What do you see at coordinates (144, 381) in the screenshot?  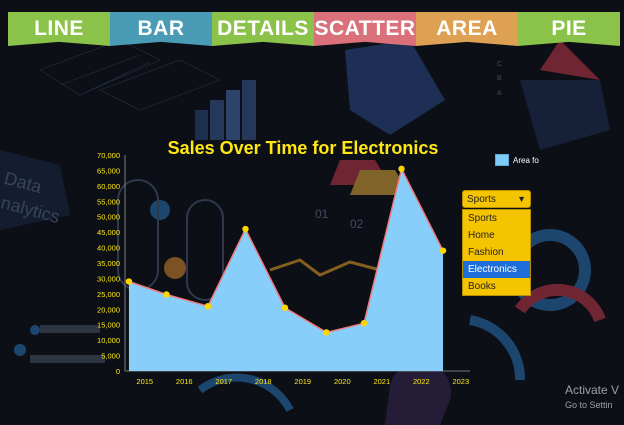 I see `x-tick-label: 2015` at bounding box center [144, 381].